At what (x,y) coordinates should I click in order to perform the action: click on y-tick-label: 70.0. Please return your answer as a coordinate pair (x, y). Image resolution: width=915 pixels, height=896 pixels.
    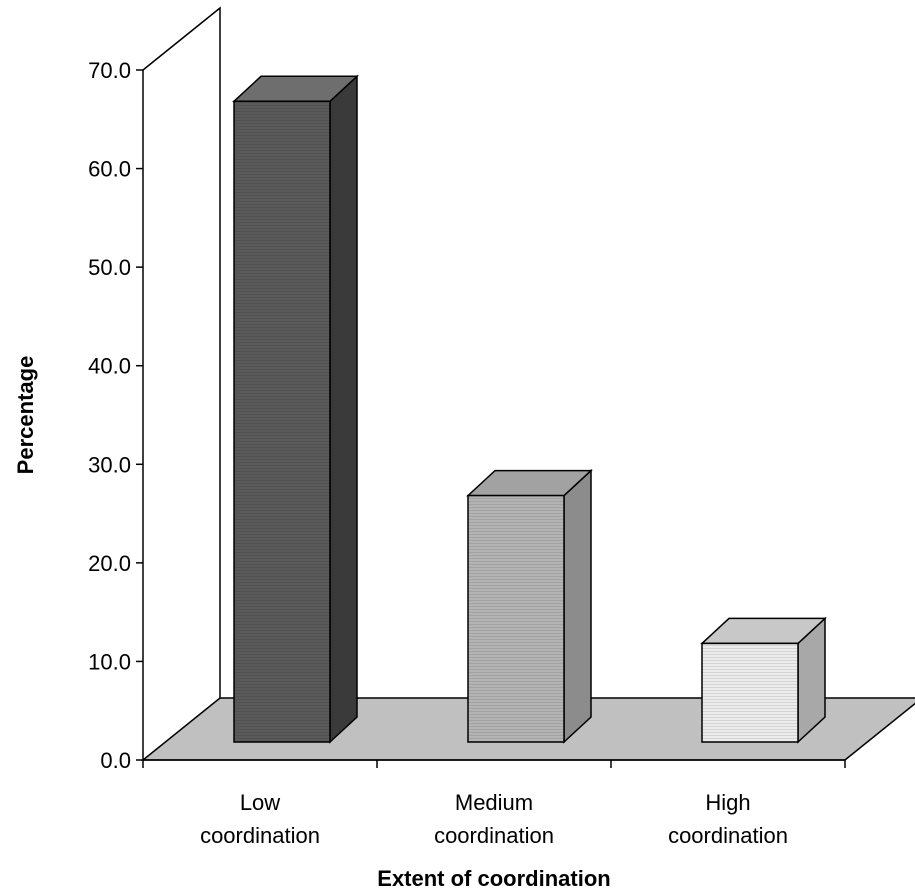
    Looking at the image, I should click on (109, 70).